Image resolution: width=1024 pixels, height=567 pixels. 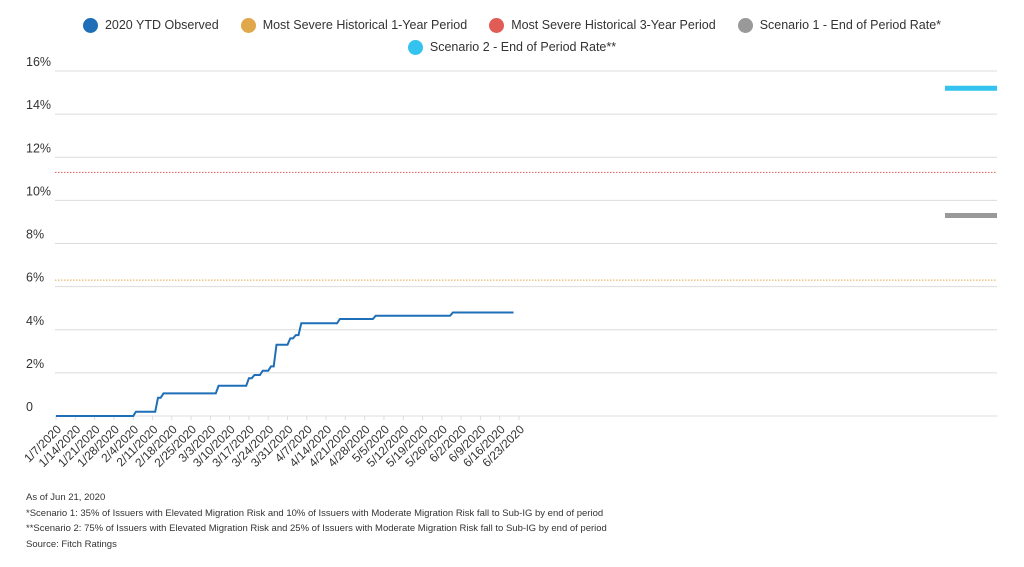 I want to click on legend-item-scenario-1: Scenario 1 - End of Period Rate*, so click(x=839, y=25).